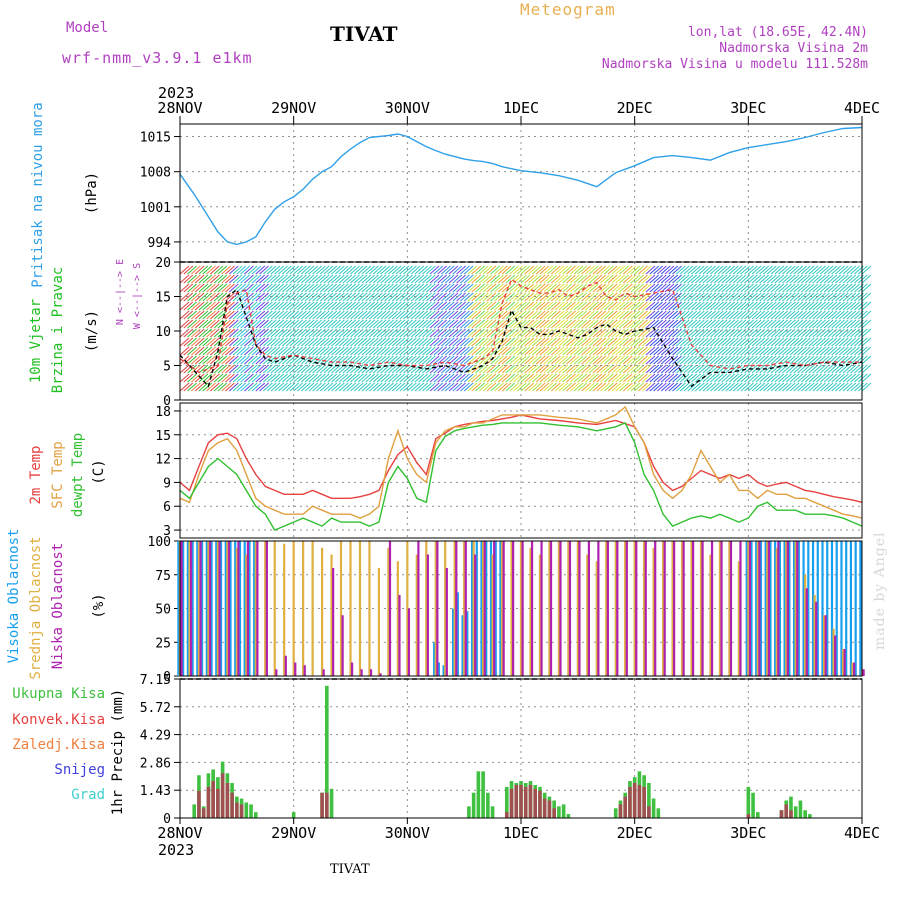  Describe the element at coordinates (293, 833) in the screenshot. I see `x-tick-label-bottom: 29NOV` at that location.